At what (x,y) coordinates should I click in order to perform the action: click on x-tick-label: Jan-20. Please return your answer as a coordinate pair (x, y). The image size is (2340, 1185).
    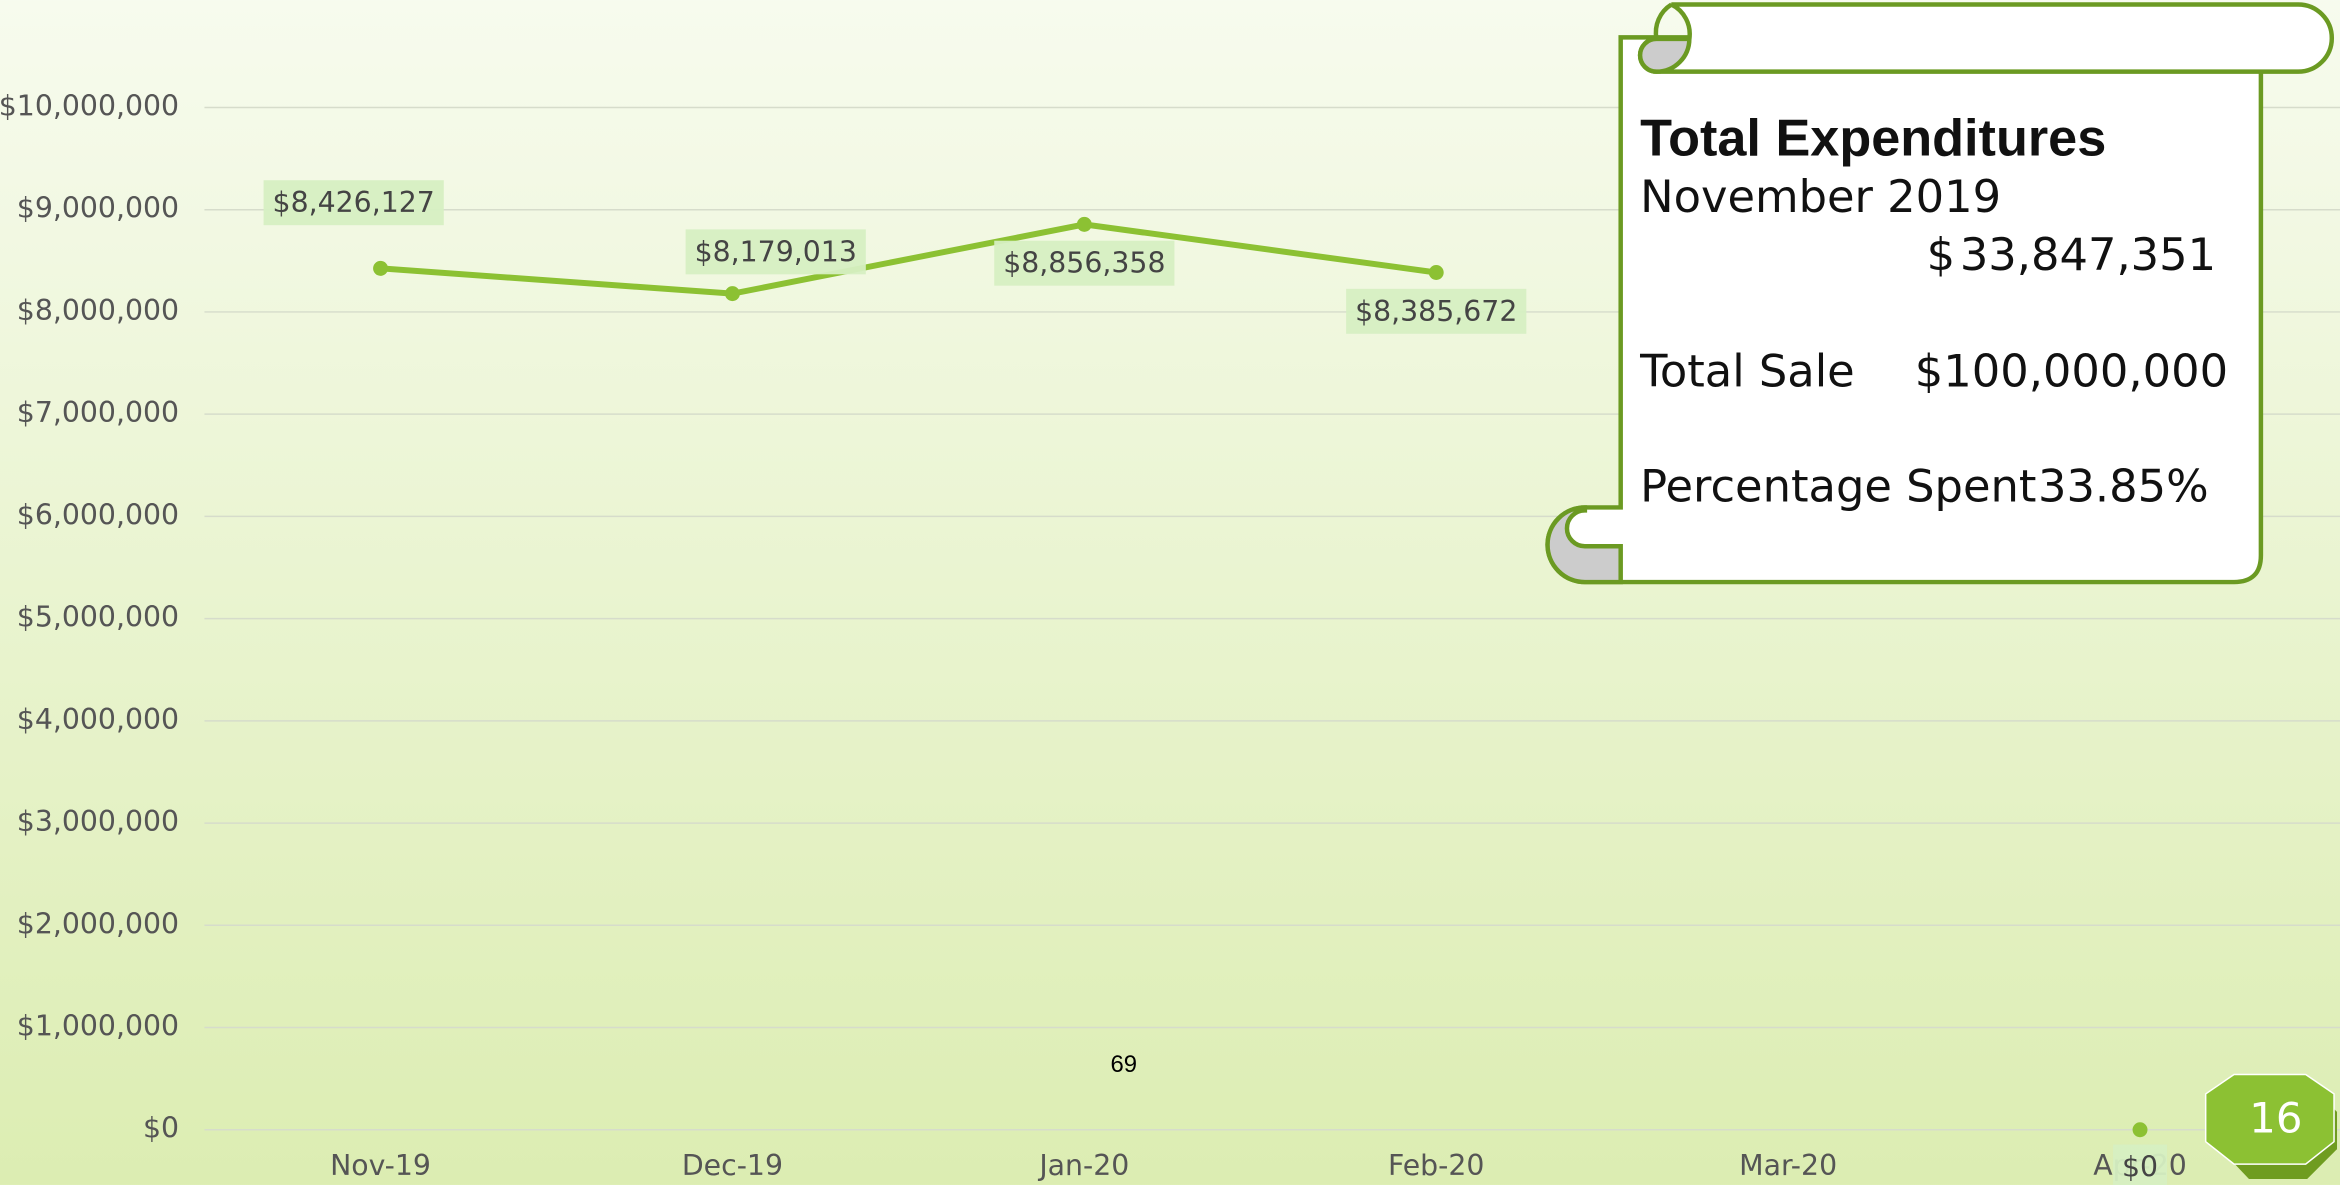
    Looking at the image, I should click on (1083, 1165).